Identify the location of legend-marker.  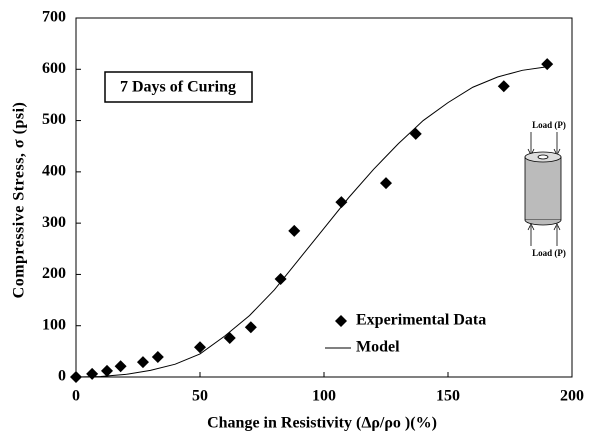
(341, 321).